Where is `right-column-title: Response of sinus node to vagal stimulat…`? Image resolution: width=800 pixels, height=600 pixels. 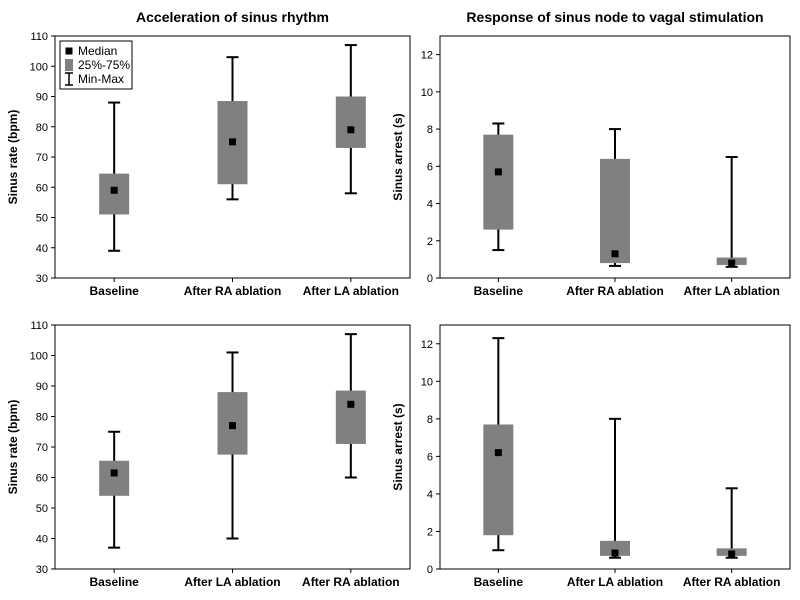
right-column-title: Response of sinus node to vagal stimulat… is located at coordinates (615, 17).